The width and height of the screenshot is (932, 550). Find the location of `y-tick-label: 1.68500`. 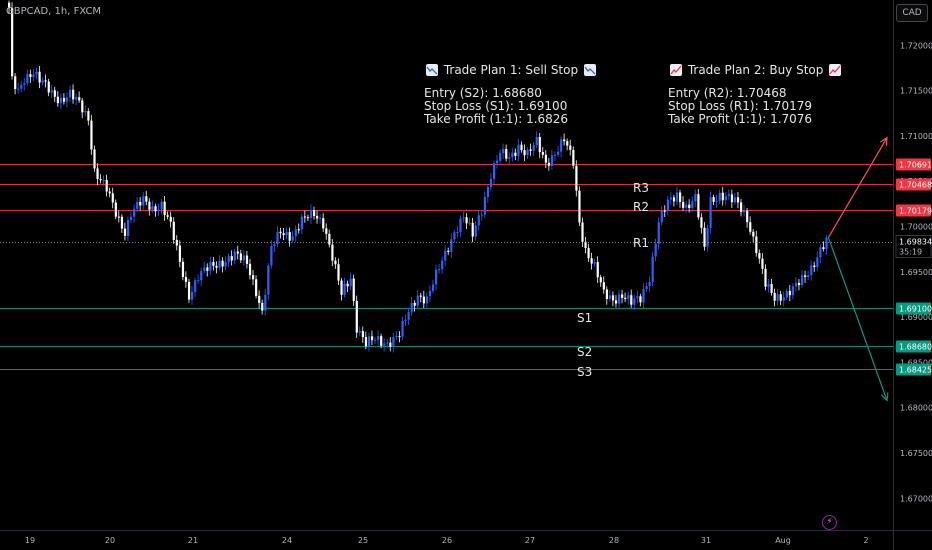

y-tick-label: 1.68500 is located at coordinates (916, 362).